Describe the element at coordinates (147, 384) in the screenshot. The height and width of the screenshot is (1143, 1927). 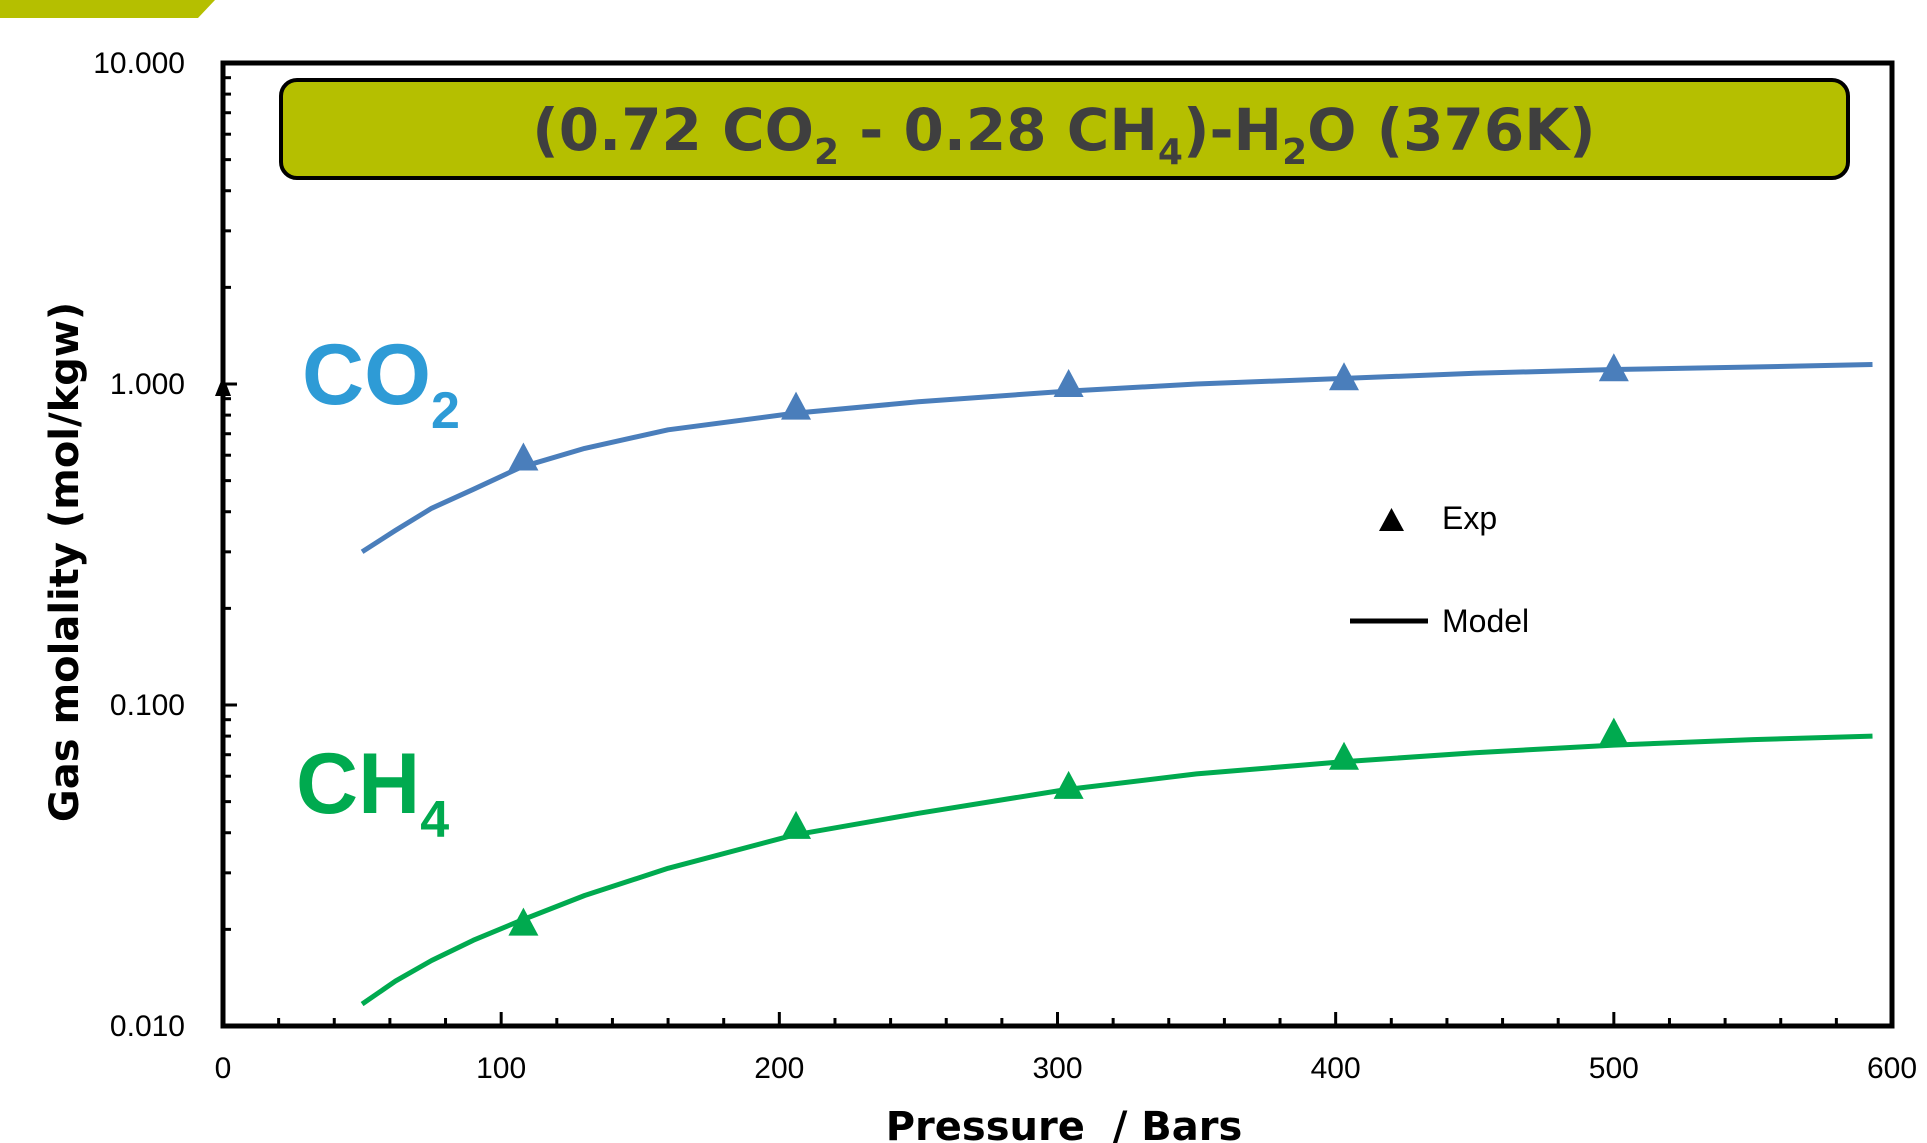
I see `y-tick-label: 1.000` at that location.